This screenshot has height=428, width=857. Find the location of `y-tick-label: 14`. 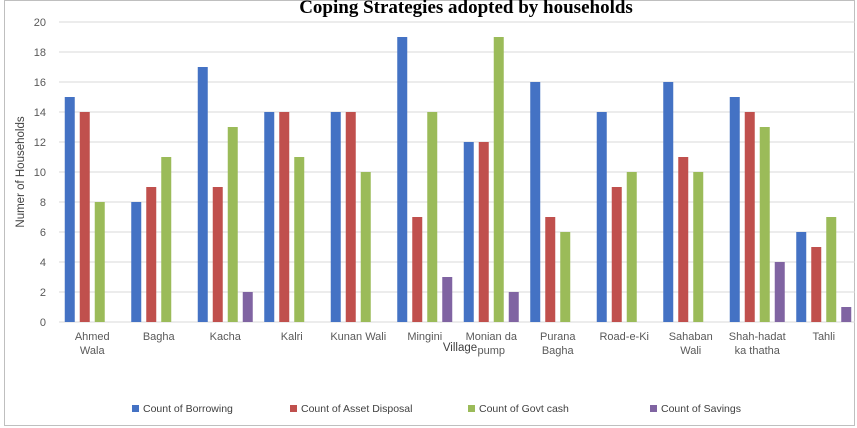

y-tick-label: 14 is located at coordinates (40, 113).